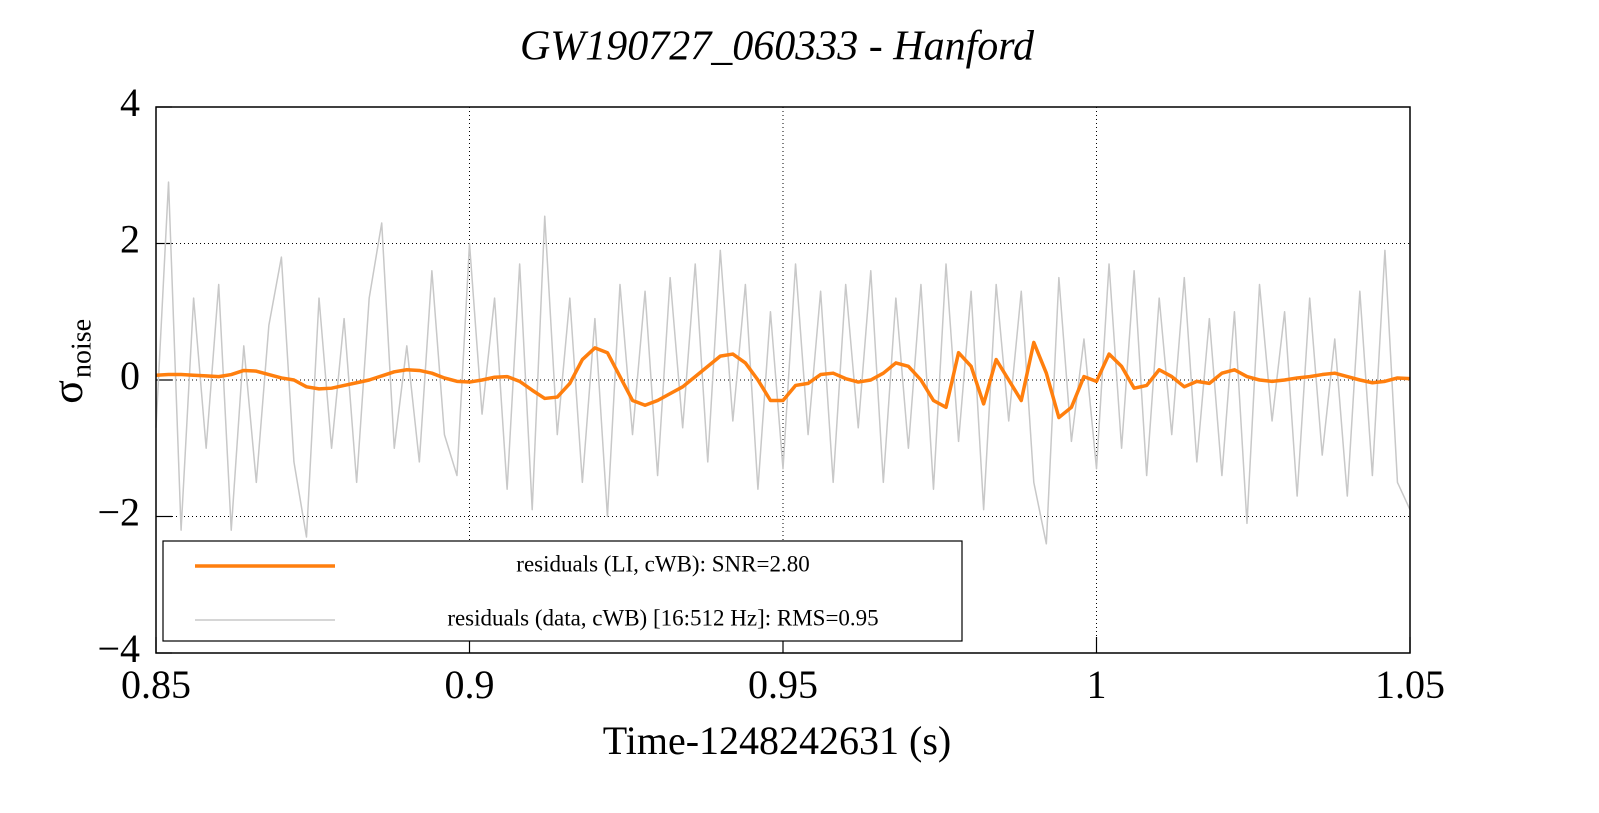  Describe the element at coordinates (777, 47) in the screenshot. I see `chart-title: GW190727_060333 - Hanford` at that location.